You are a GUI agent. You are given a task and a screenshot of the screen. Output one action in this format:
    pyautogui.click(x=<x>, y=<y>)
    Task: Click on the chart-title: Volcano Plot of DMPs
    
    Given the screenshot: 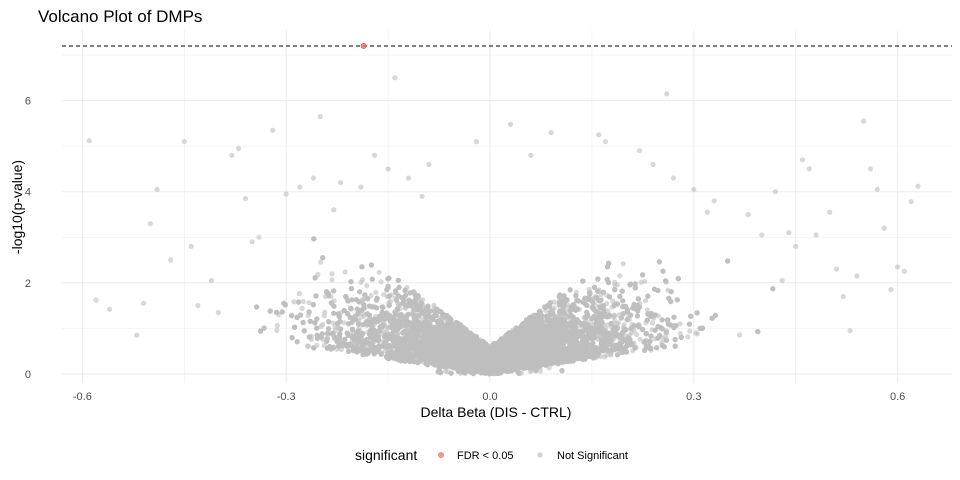 What is the action you would take?
    pyautogui.click(x=120, y=16)
    